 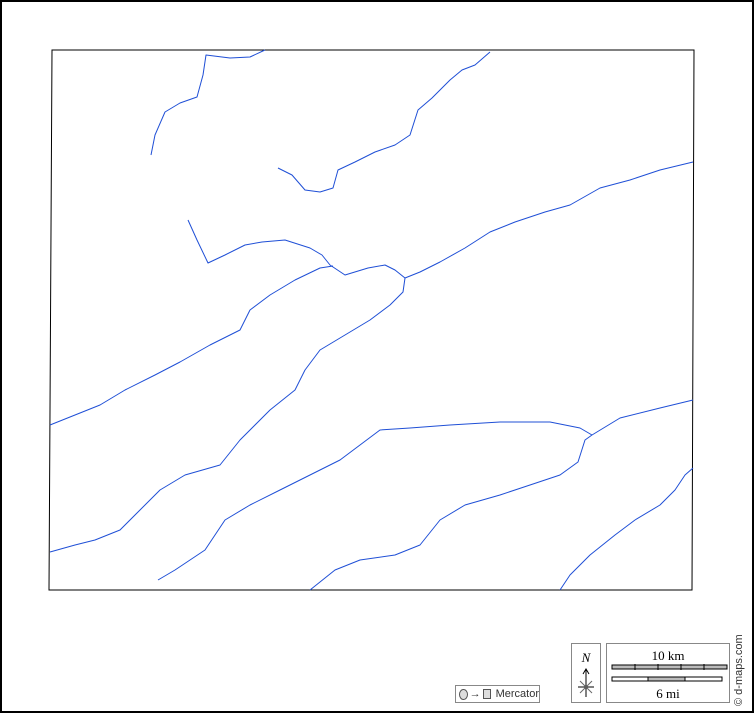 What do you see at coordinates (486, 694) in the screenshot?
I see `square-icon` at bounding box center [486, 694].